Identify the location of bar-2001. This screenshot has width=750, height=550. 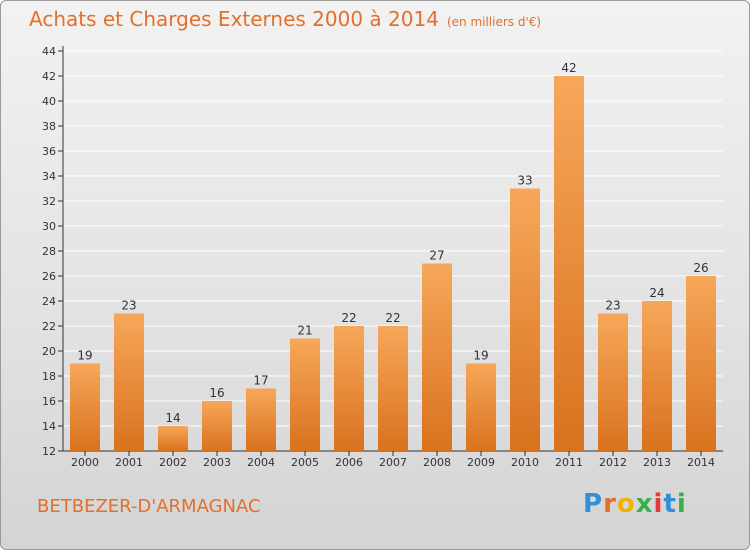
(129, 382).